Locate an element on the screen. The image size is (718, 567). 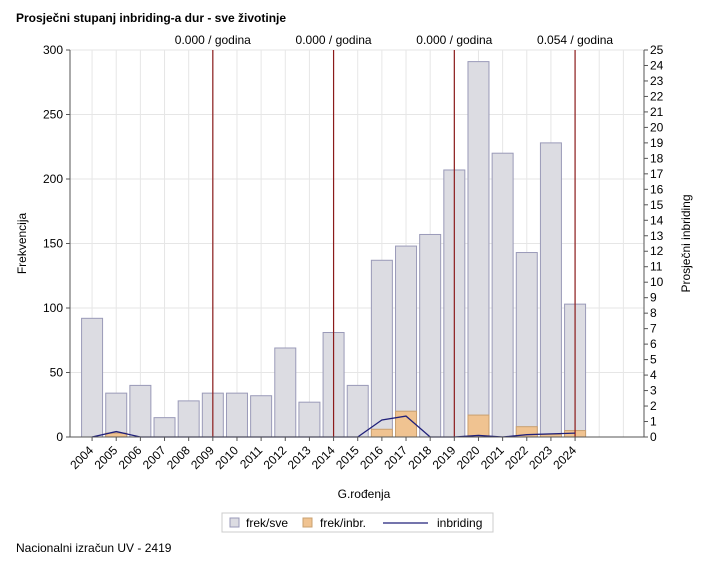
legend-swatch-frek-sve is located at coordinates (234, 522).